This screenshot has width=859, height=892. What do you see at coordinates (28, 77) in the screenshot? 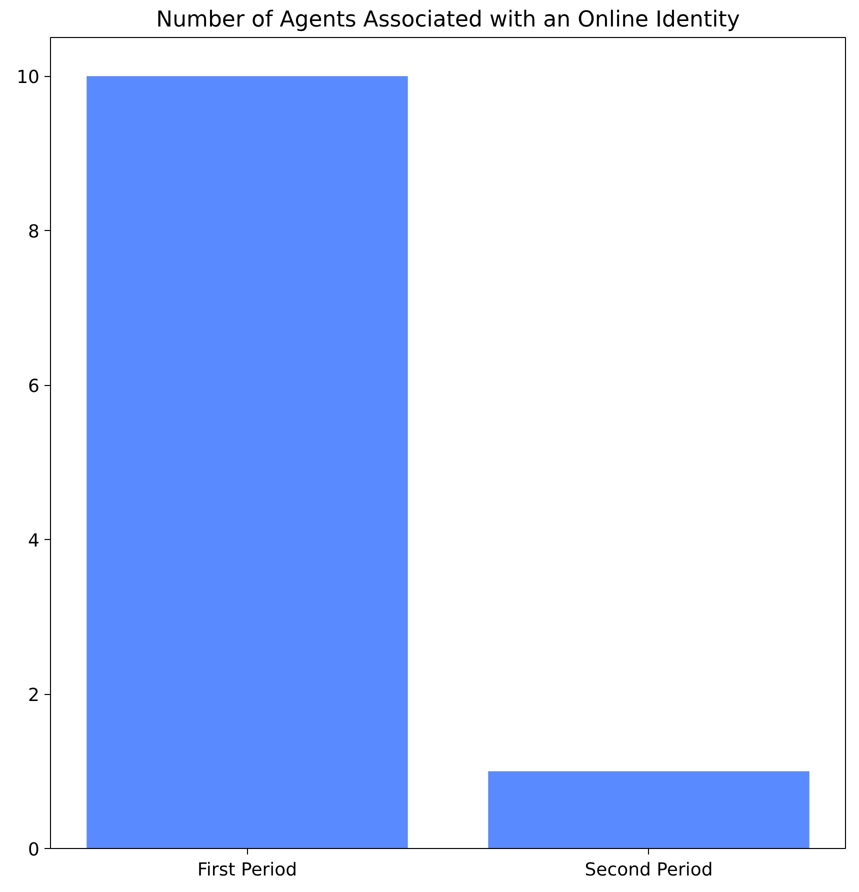
I see `y-tick-label: 10` at bounding box center [28, 77].